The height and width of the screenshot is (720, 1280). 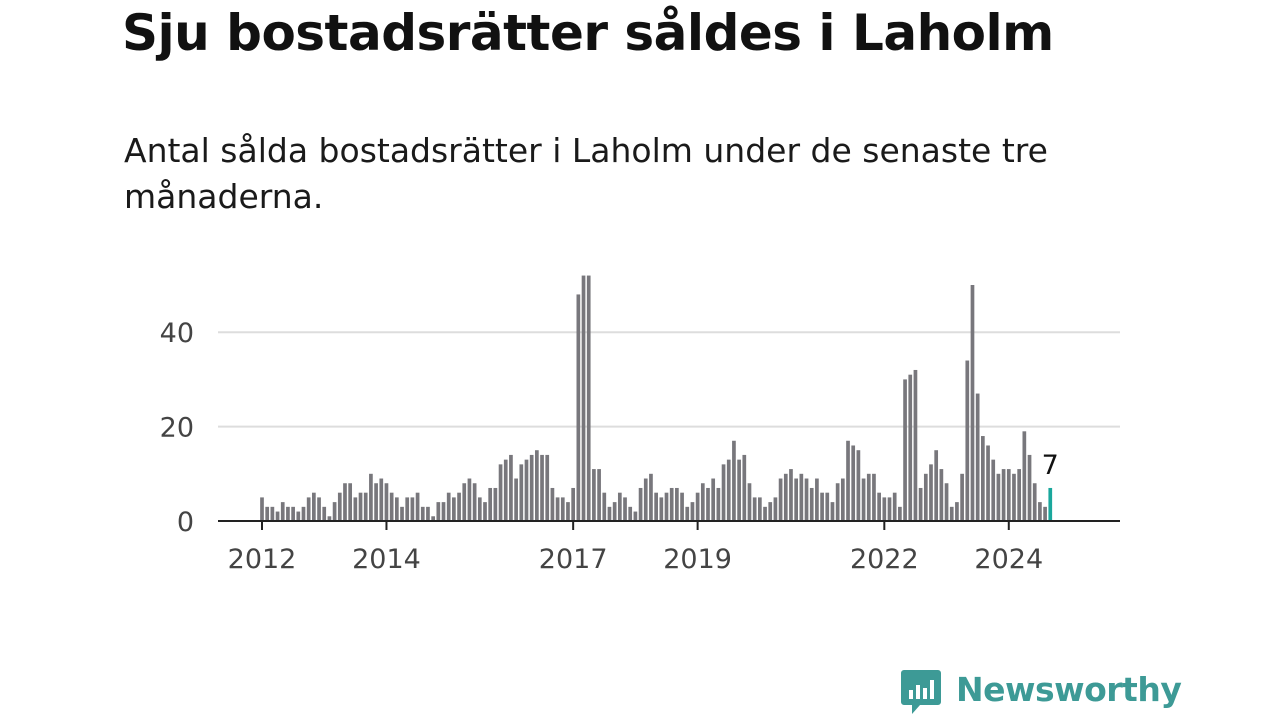 I want to click on y-tick-label: 40, so click(x=177, y=333).